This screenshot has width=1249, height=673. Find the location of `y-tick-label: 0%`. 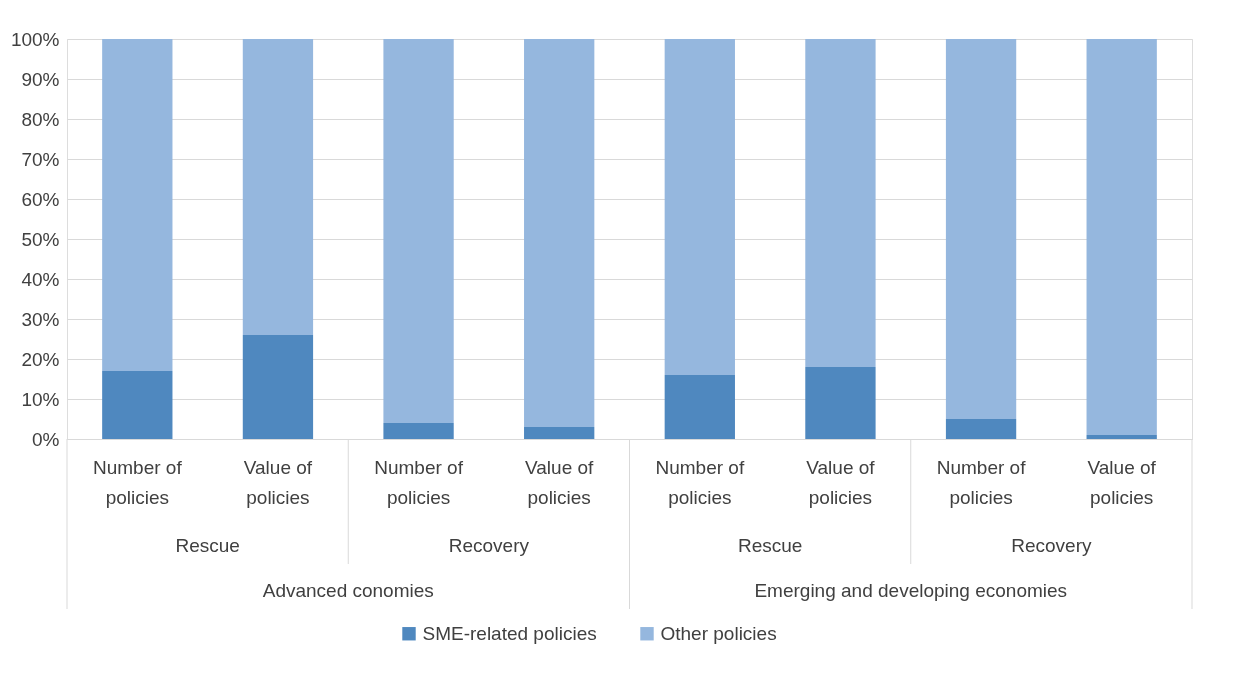

y-tick-label: 0% is located at coordinates (46, 439).